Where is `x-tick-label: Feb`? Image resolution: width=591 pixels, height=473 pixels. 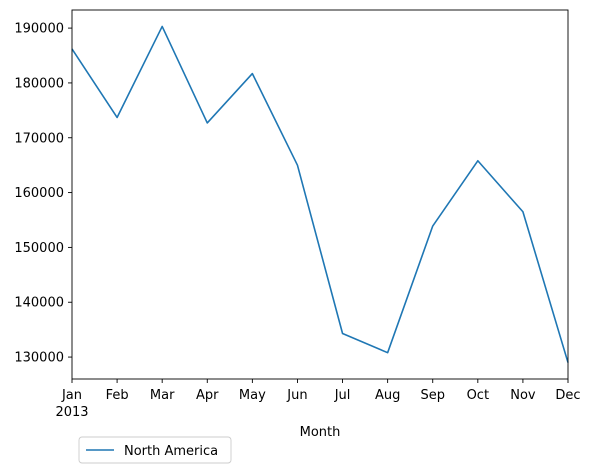
x-tick-label: Feb is located at coordinates (117, 395).